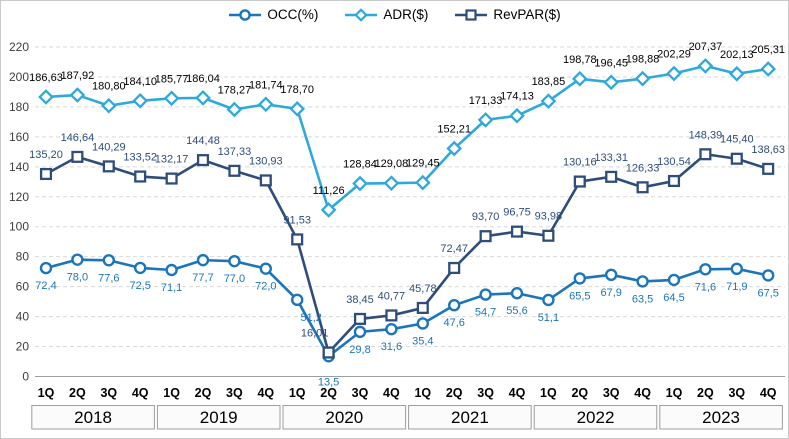  Describe the element at coordinates (108, 278) in the screenshot. I see `data-label: 77,6` at that location.